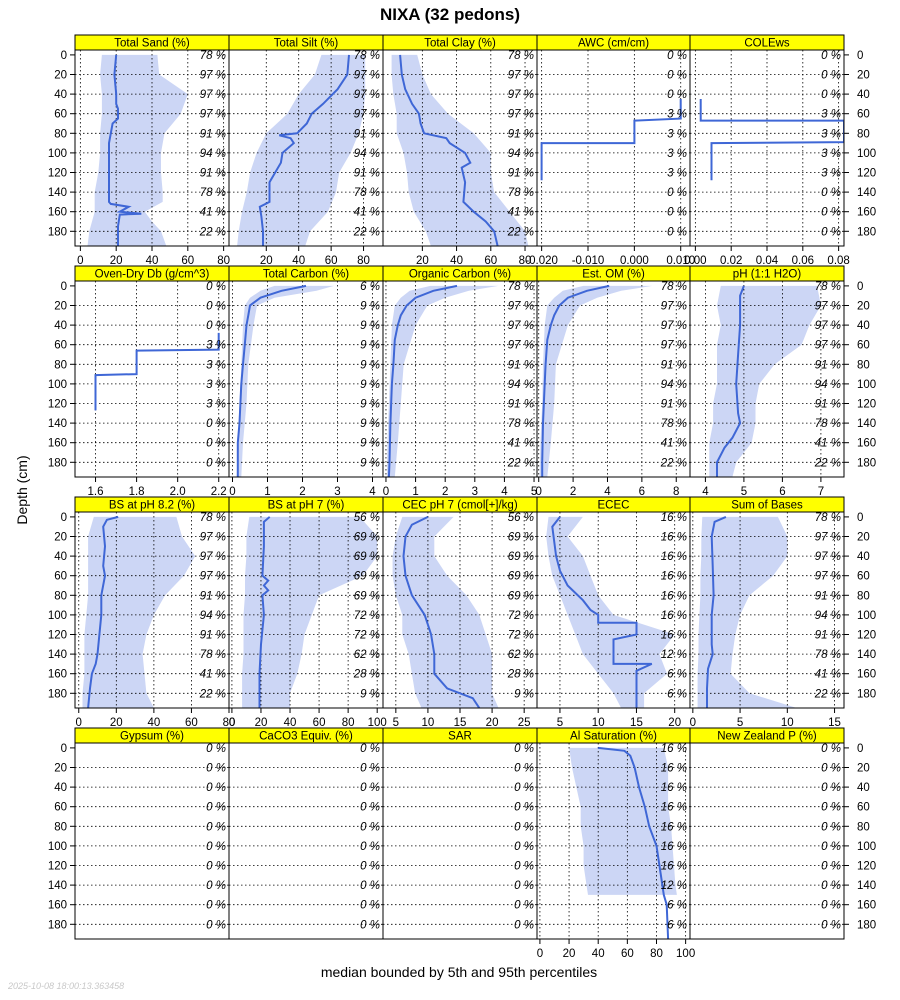 This screenshot has width=900, height=1000. I want to click on x-tick-label: 0.02, so click(731, 261).